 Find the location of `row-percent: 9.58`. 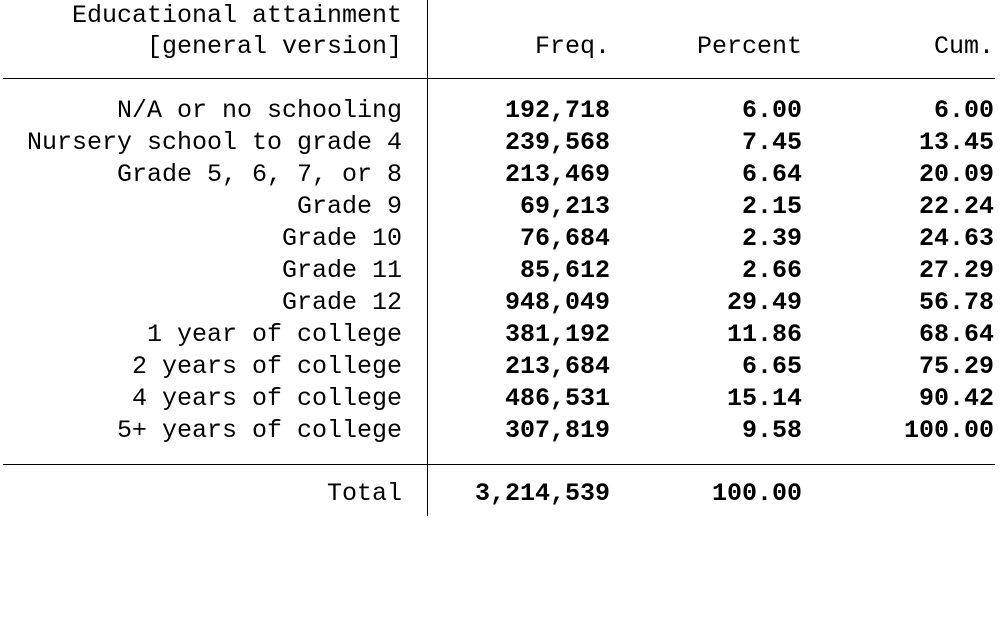

row-percent: 9.58 is located at coordinates (771, 430).